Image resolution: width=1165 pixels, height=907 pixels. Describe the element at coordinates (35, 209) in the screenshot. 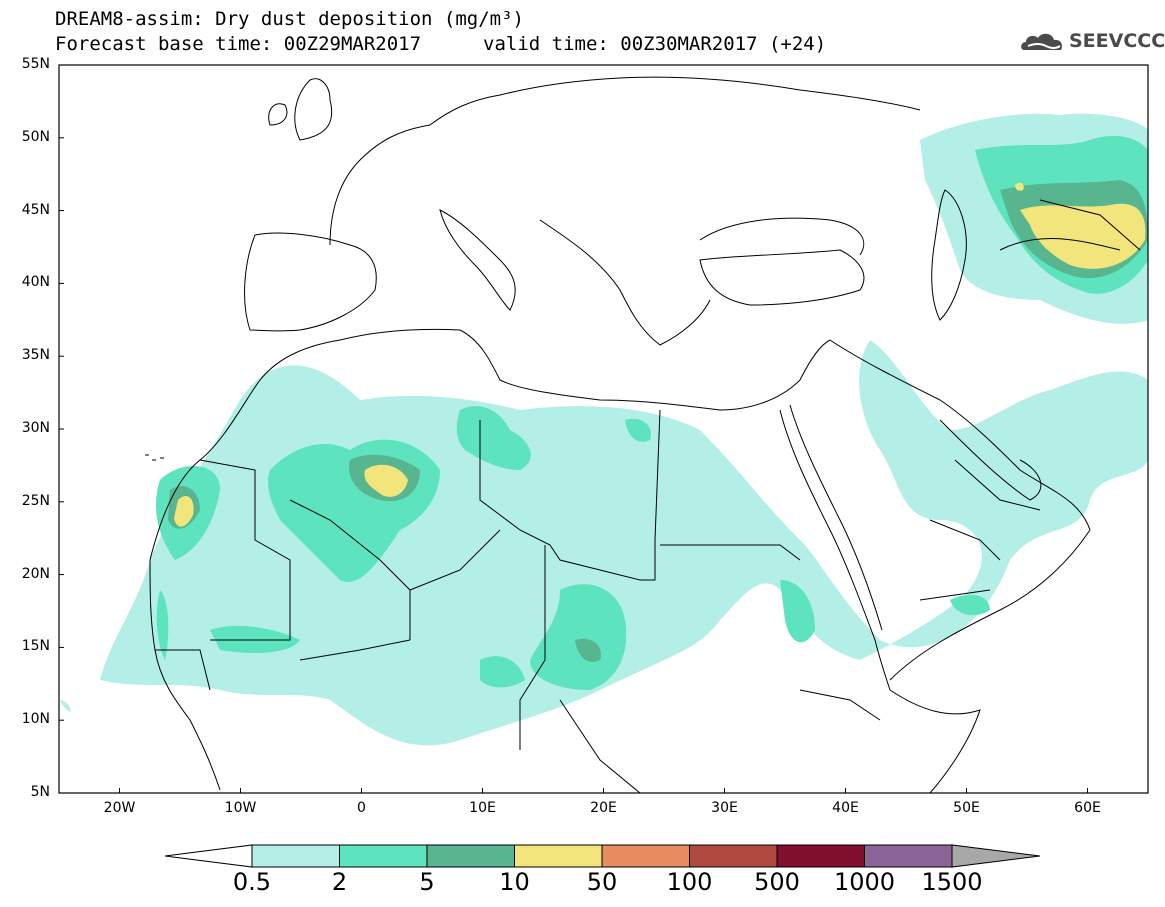

I see `lat-label: 45N` at that location.